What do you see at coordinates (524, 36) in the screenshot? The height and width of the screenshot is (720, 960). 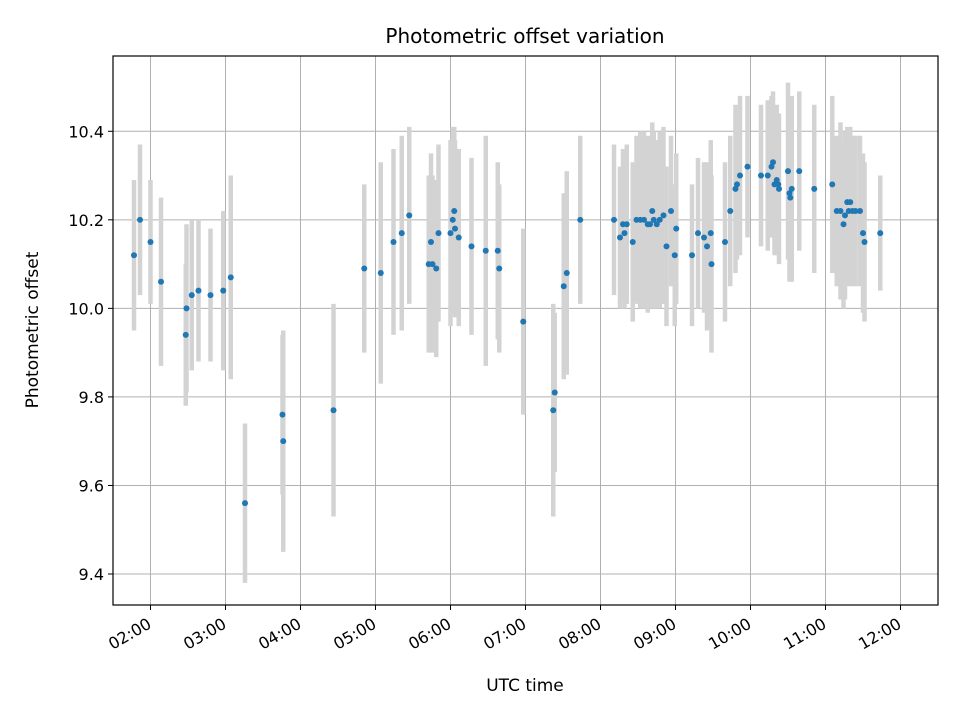 I see `chart-title: Photometric offset variation` at bounding box center [524, 36].